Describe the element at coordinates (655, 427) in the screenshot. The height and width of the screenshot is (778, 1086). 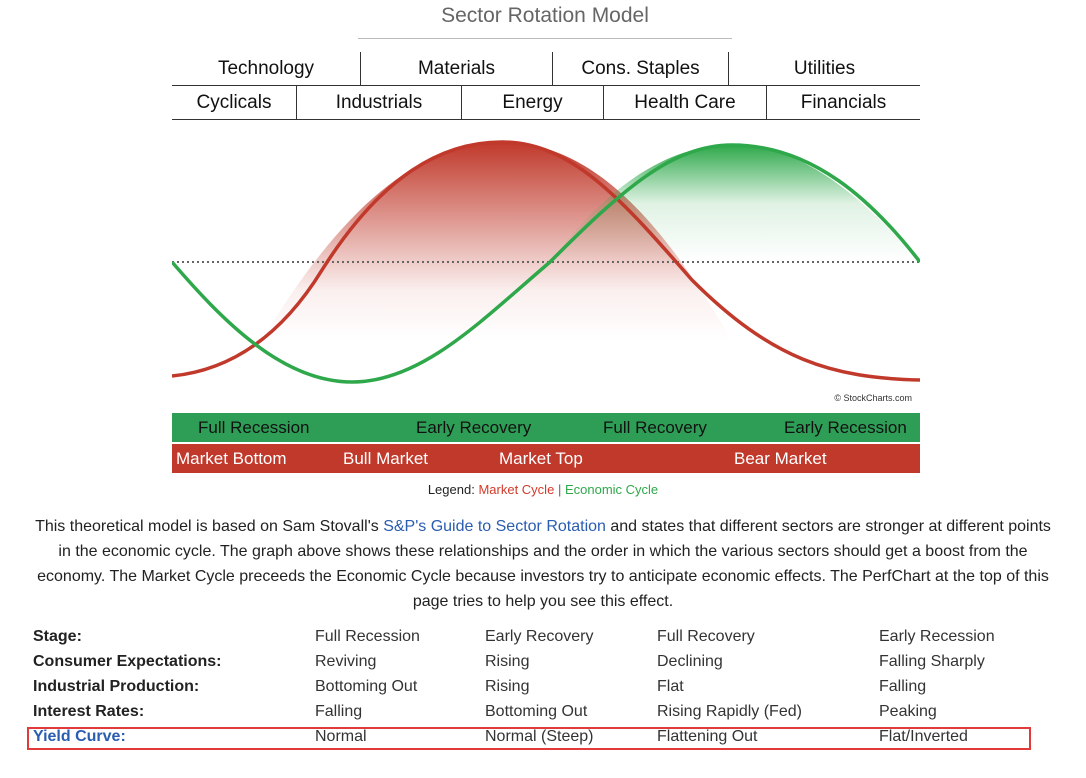
I see `econ-full-recovery: Full Recovery` at that location.